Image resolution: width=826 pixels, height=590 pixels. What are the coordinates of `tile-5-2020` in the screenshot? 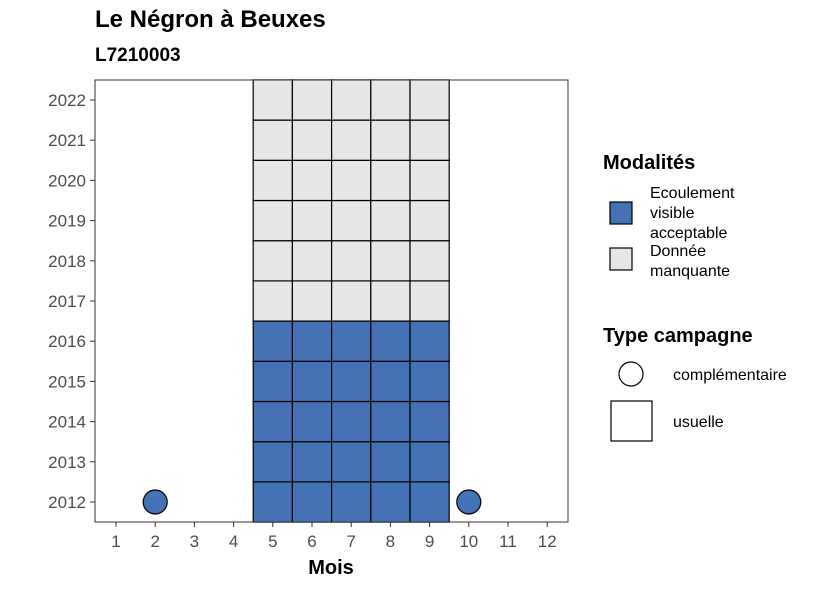 It's located at (272, 180).